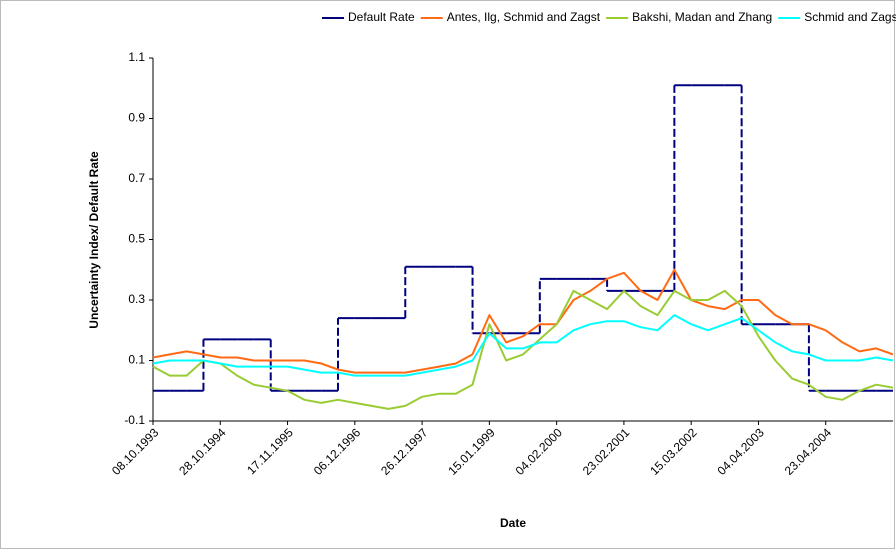 This screenshot has width=896, height=550. I want to click on series-line, so click(523, 345).